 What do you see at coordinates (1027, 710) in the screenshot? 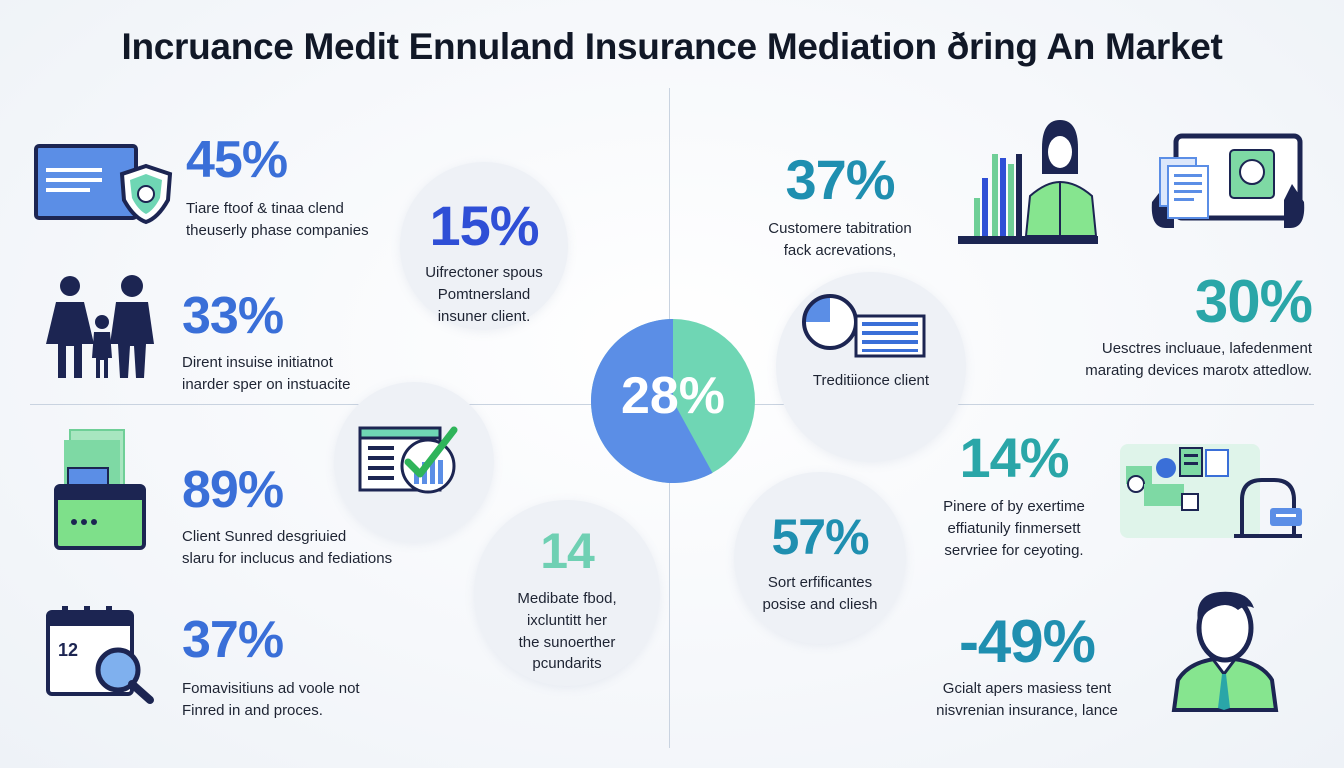
I see `stat-right-neg49-line2: nisvrenian insurance, lance` at bounding box center [1027, 710].